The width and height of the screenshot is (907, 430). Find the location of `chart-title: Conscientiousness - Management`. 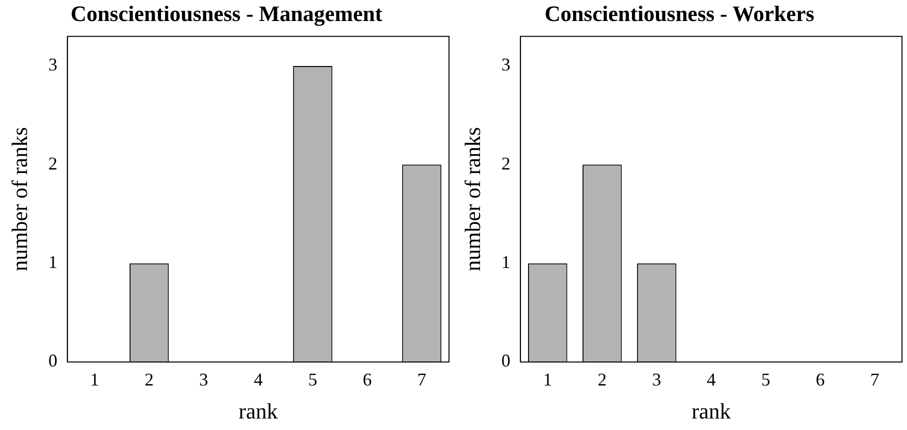

chart-title: Conscientiousness - Management is located at coordinates (226, 13).